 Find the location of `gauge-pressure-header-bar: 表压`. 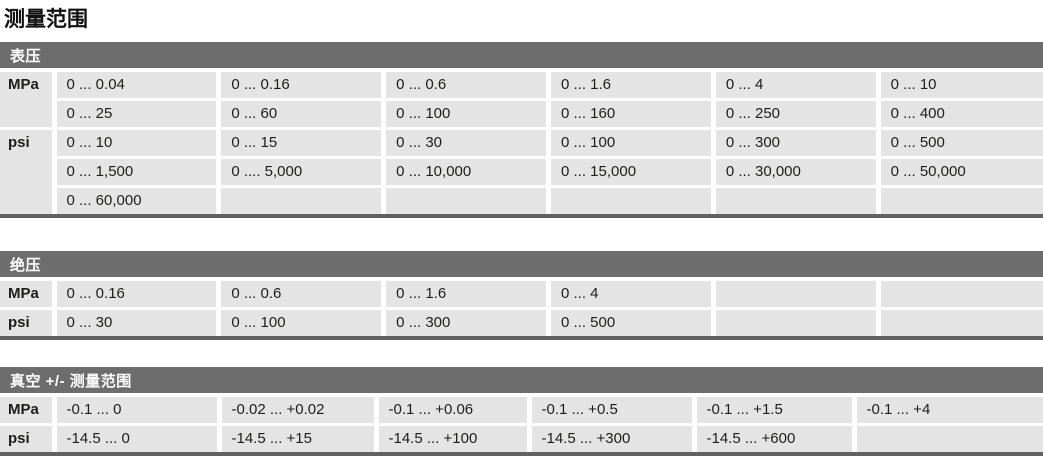

gauge-pressure-header-bar: 表压 is located at coordinates (521, 55).